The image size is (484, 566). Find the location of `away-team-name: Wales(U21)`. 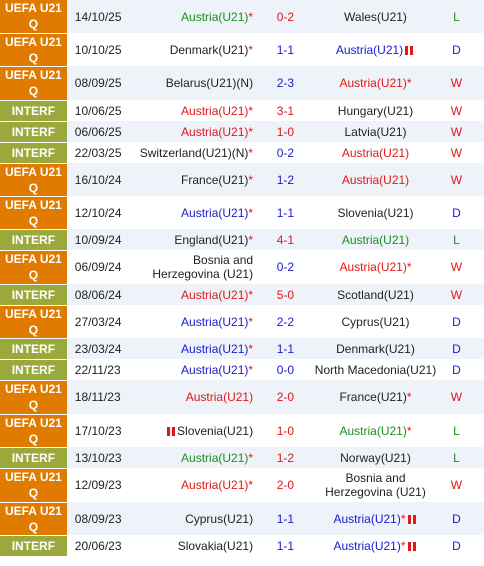

away-team-name: Wales(U21) is located at coordinates (375, 16).